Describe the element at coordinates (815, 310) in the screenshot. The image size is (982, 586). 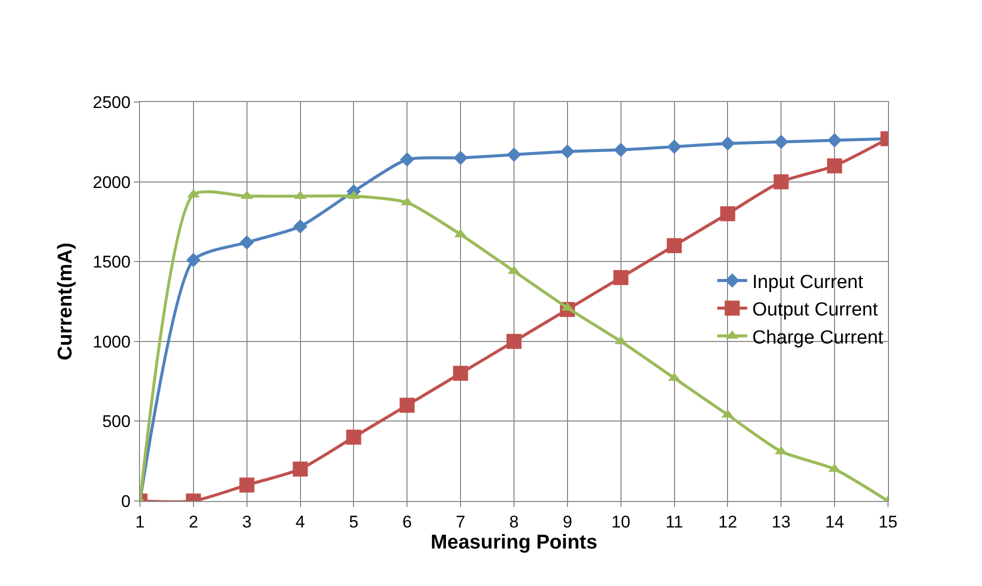
I see `legend-label: Output Current` at that location.